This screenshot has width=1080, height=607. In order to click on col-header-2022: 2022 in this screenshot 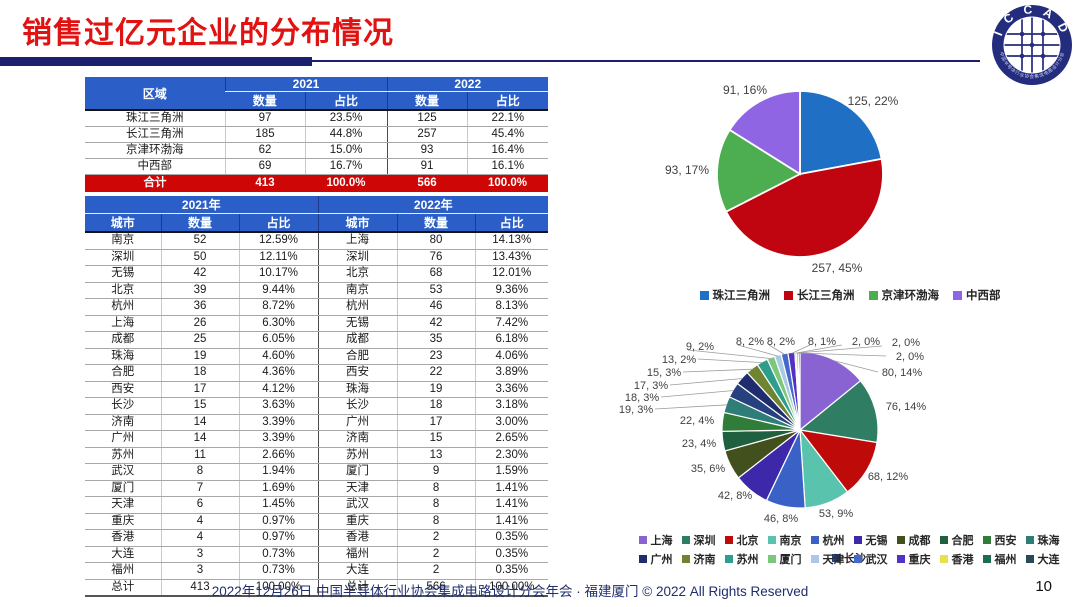, I will do `click(467, 84)`.